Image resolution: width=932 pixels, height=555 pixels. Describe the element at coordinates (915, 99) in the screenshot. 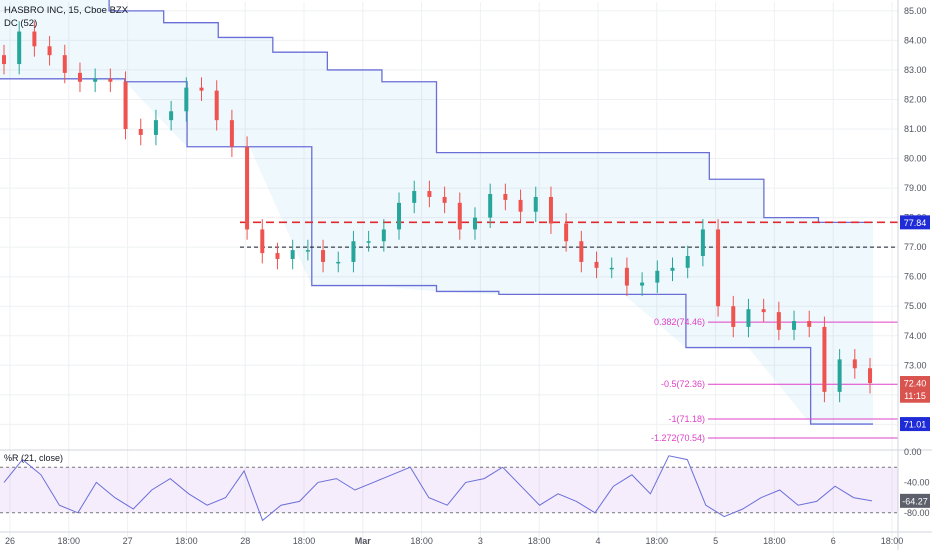

I see `price-tick: 82.00` at that location.